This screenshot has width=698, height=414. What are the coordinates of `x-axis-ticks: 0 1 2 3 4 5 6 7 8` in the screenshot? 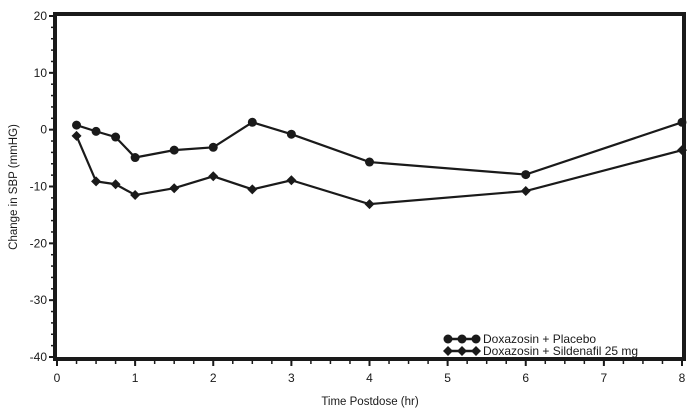 It's located at (370, 372).